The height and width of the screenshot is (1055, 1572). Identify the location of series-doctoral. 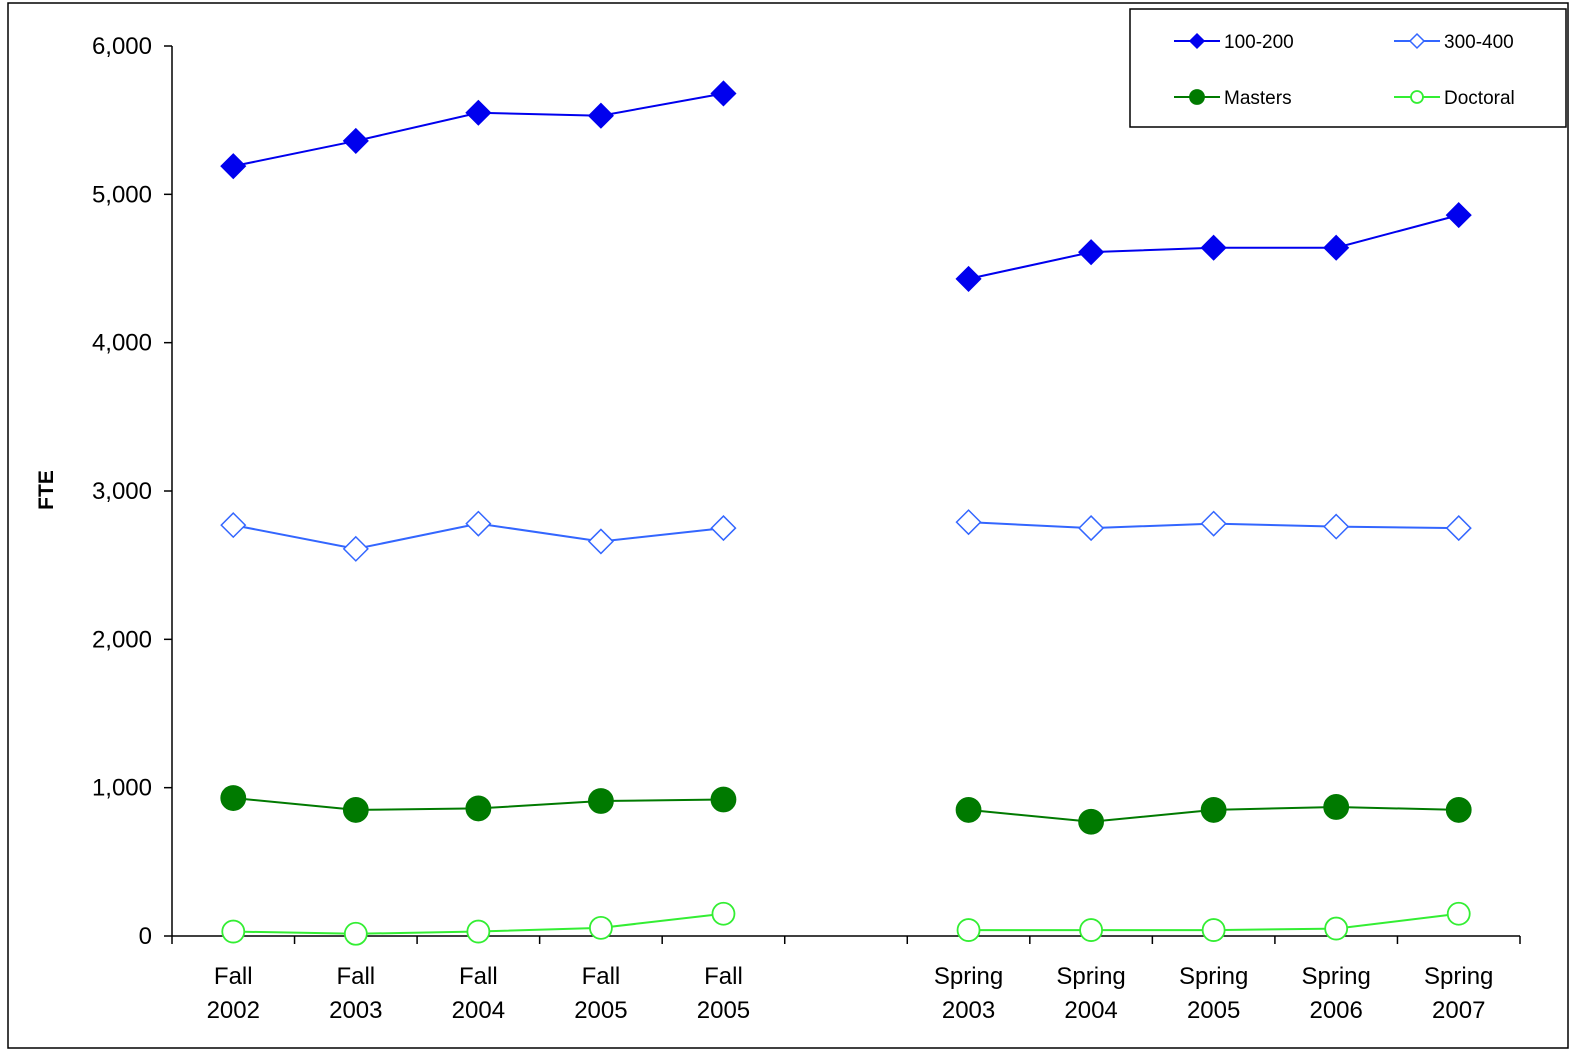
(846, 923).